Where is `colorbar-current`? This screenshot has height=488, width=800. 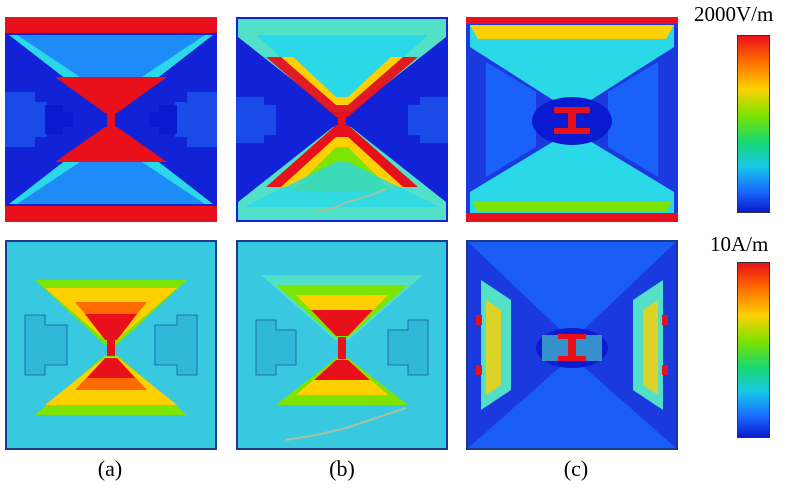 colorbar-current is located at coordinates (753, 350).